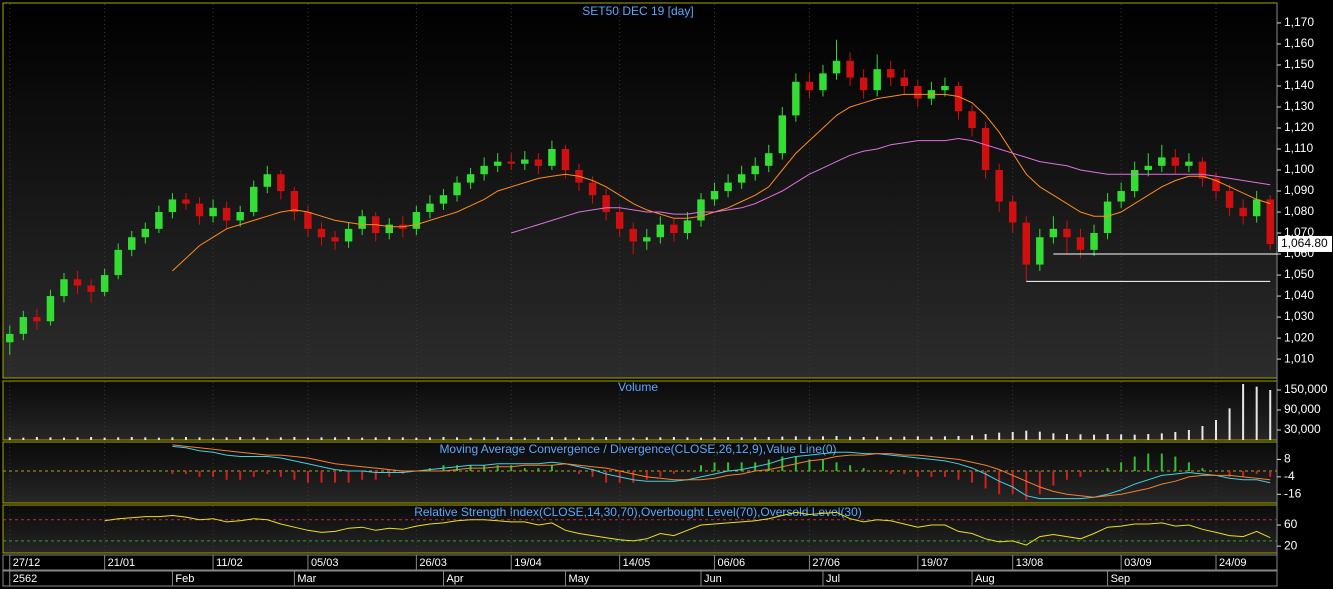 The width and height of the screenshot is (1333, 589). What do you see at coordinates (985, 579) in the screenshot?
I see `month-label: Aug` at bounding box center [985, 579].